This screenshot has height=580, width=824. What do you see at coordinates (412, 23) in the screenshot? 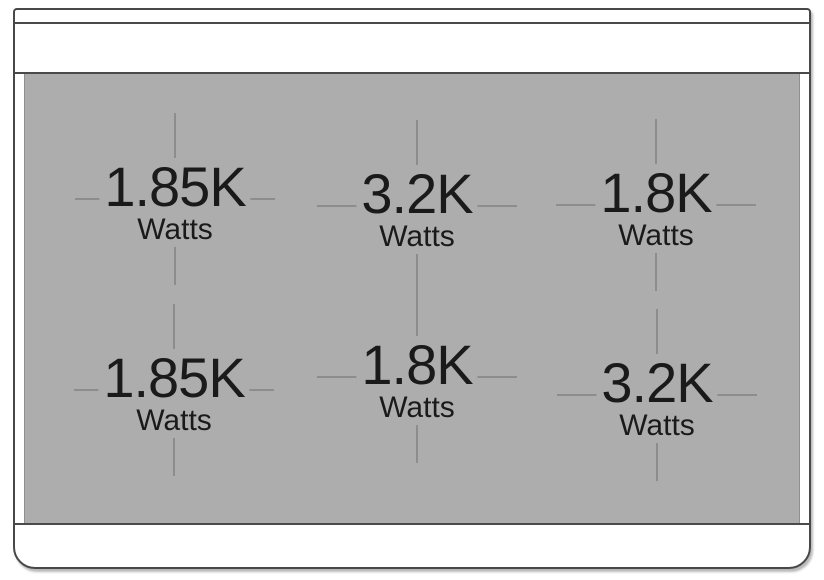
I see `back-rail-line` at bounding box center [412, 23].